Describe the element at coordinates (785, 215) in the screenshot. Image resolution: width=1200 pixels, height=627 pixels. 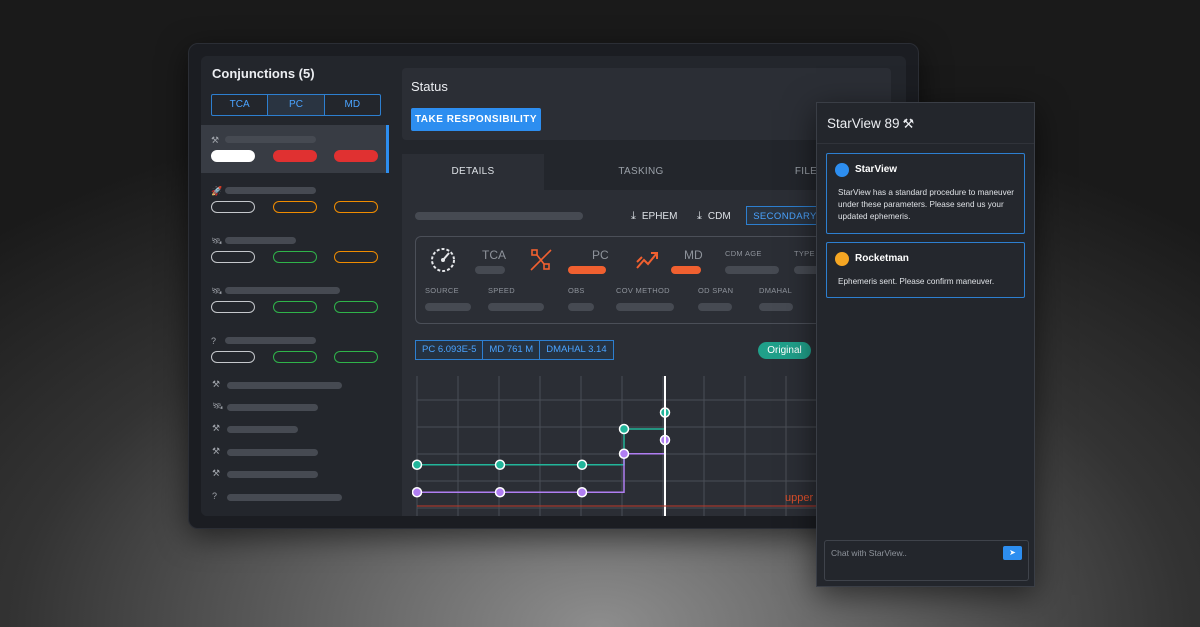
I see `secondary-button: SECONDARY` at that location.